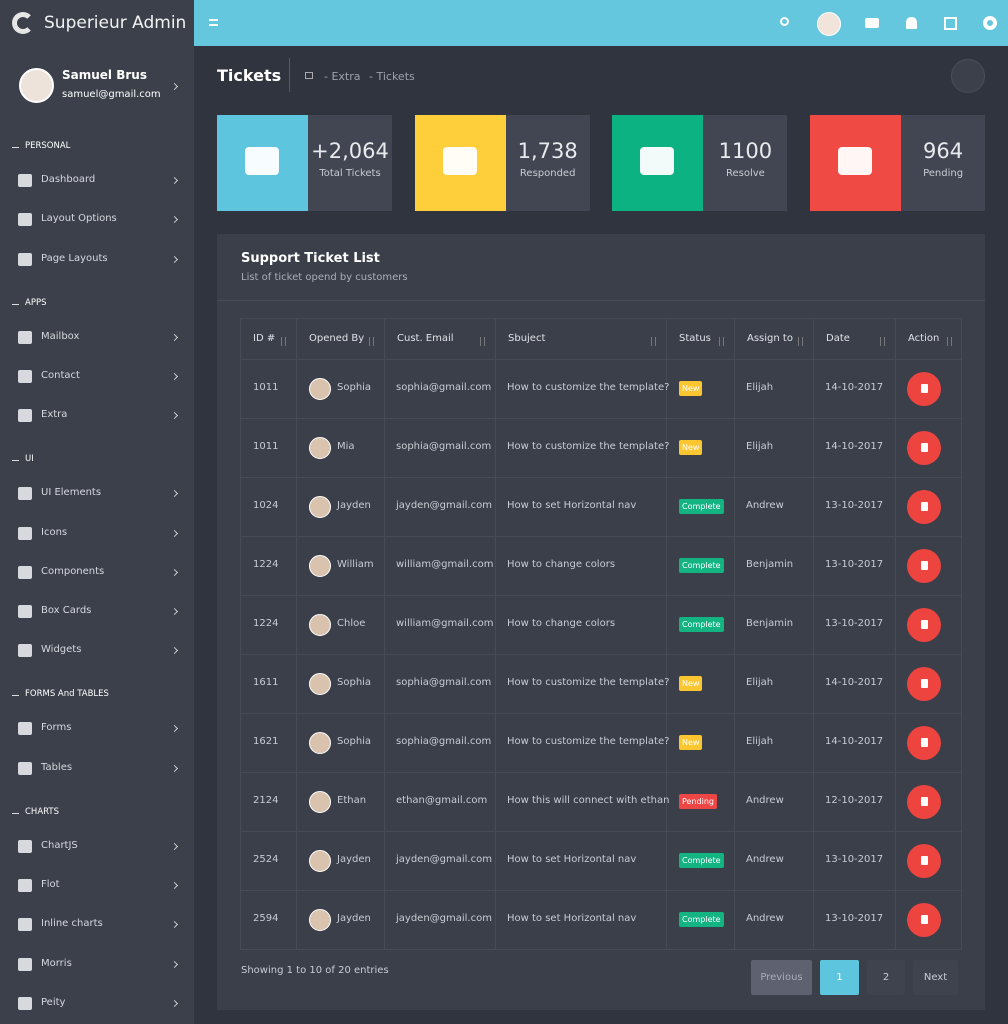 This screenshot has width=1008, height=1024. What do you see at coordinates (266, 387) in the screenshot?
I see `ticket-id: 1011` at bounding box center [266, 387].